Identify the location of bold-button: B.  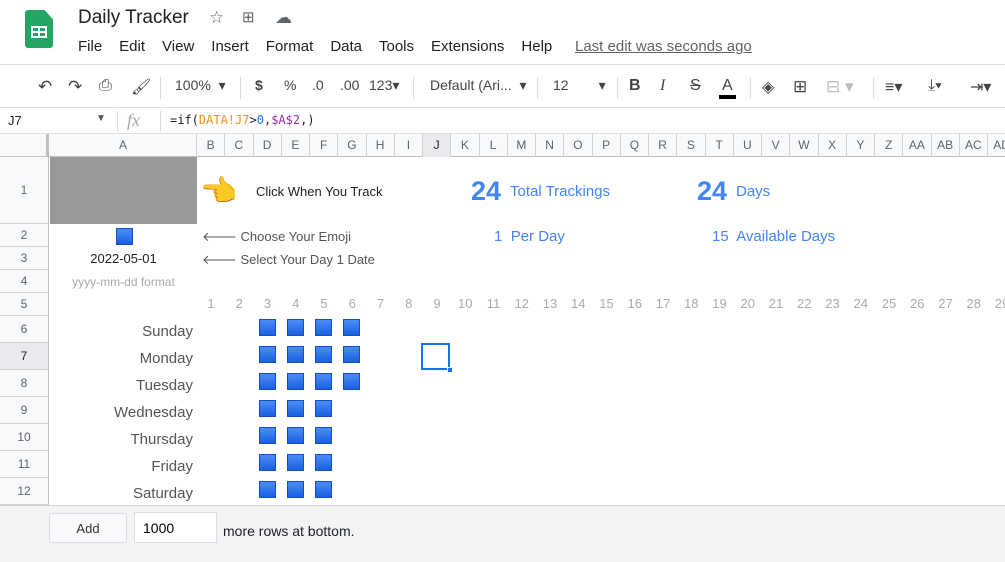
(635, 85).